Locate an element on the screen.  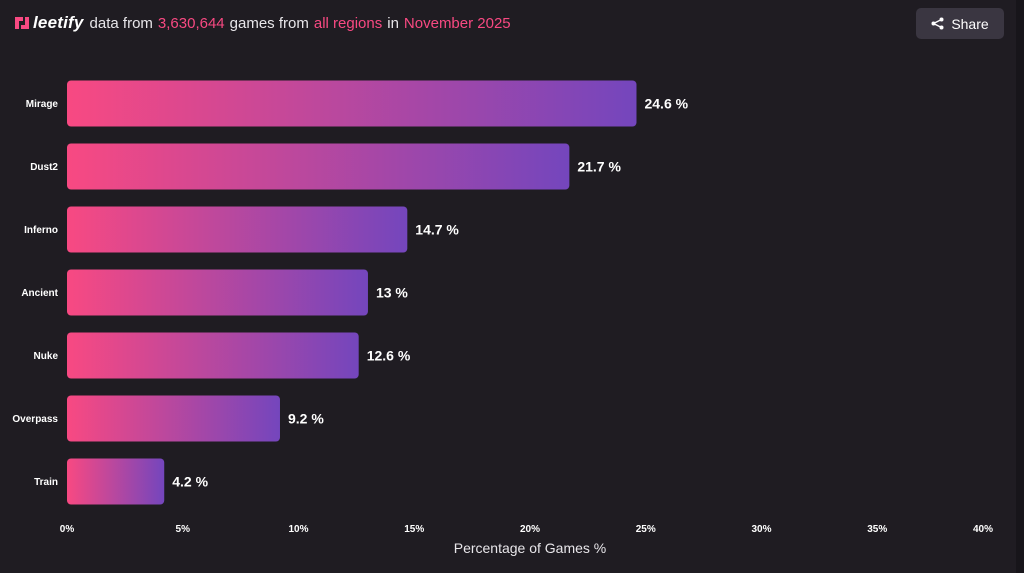
x-tick-label: 15% is located at coordinates (414, 529).